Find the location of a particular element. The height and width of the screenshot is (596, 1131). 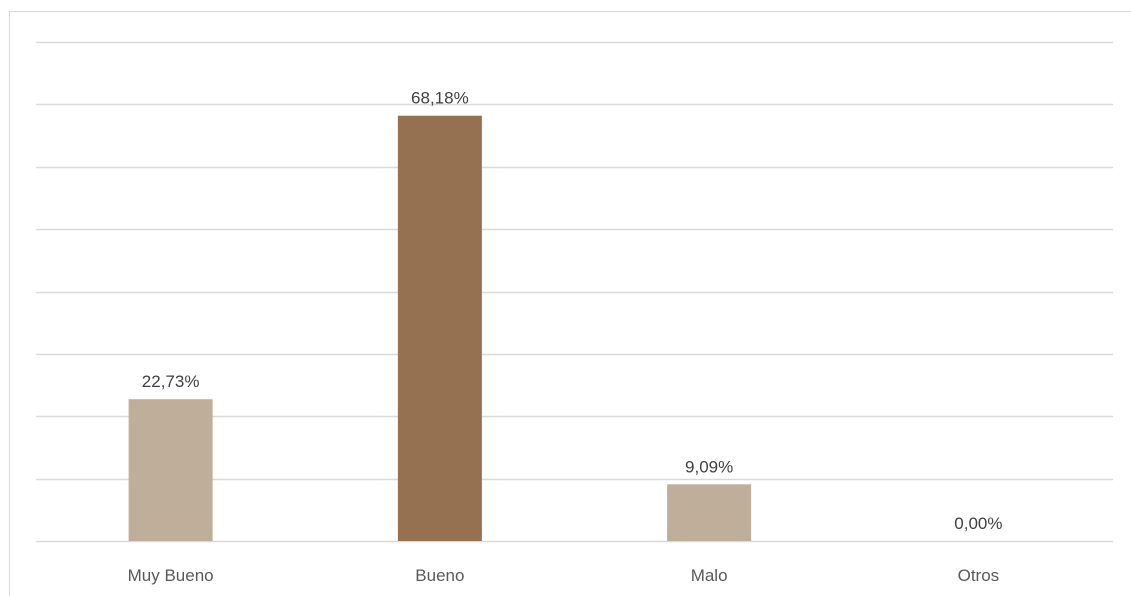

x-tick-label: Malo is located at coordinates (709, 575).